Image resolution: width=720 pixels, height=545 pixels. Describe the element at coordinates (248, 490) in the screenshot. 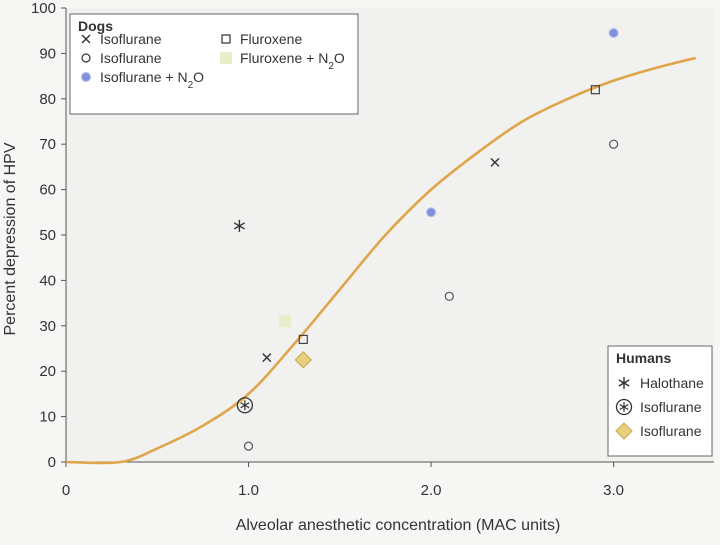

I see `x-tick-label: 1.0` at that location.